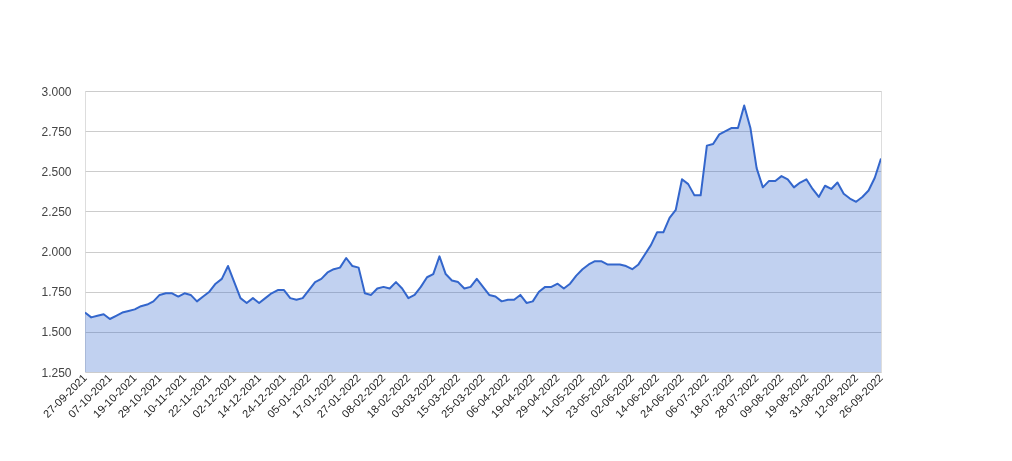 This screenshot has height=461, width=1012. I want to click on y-tick-label: 1.250, so click(56, 372).